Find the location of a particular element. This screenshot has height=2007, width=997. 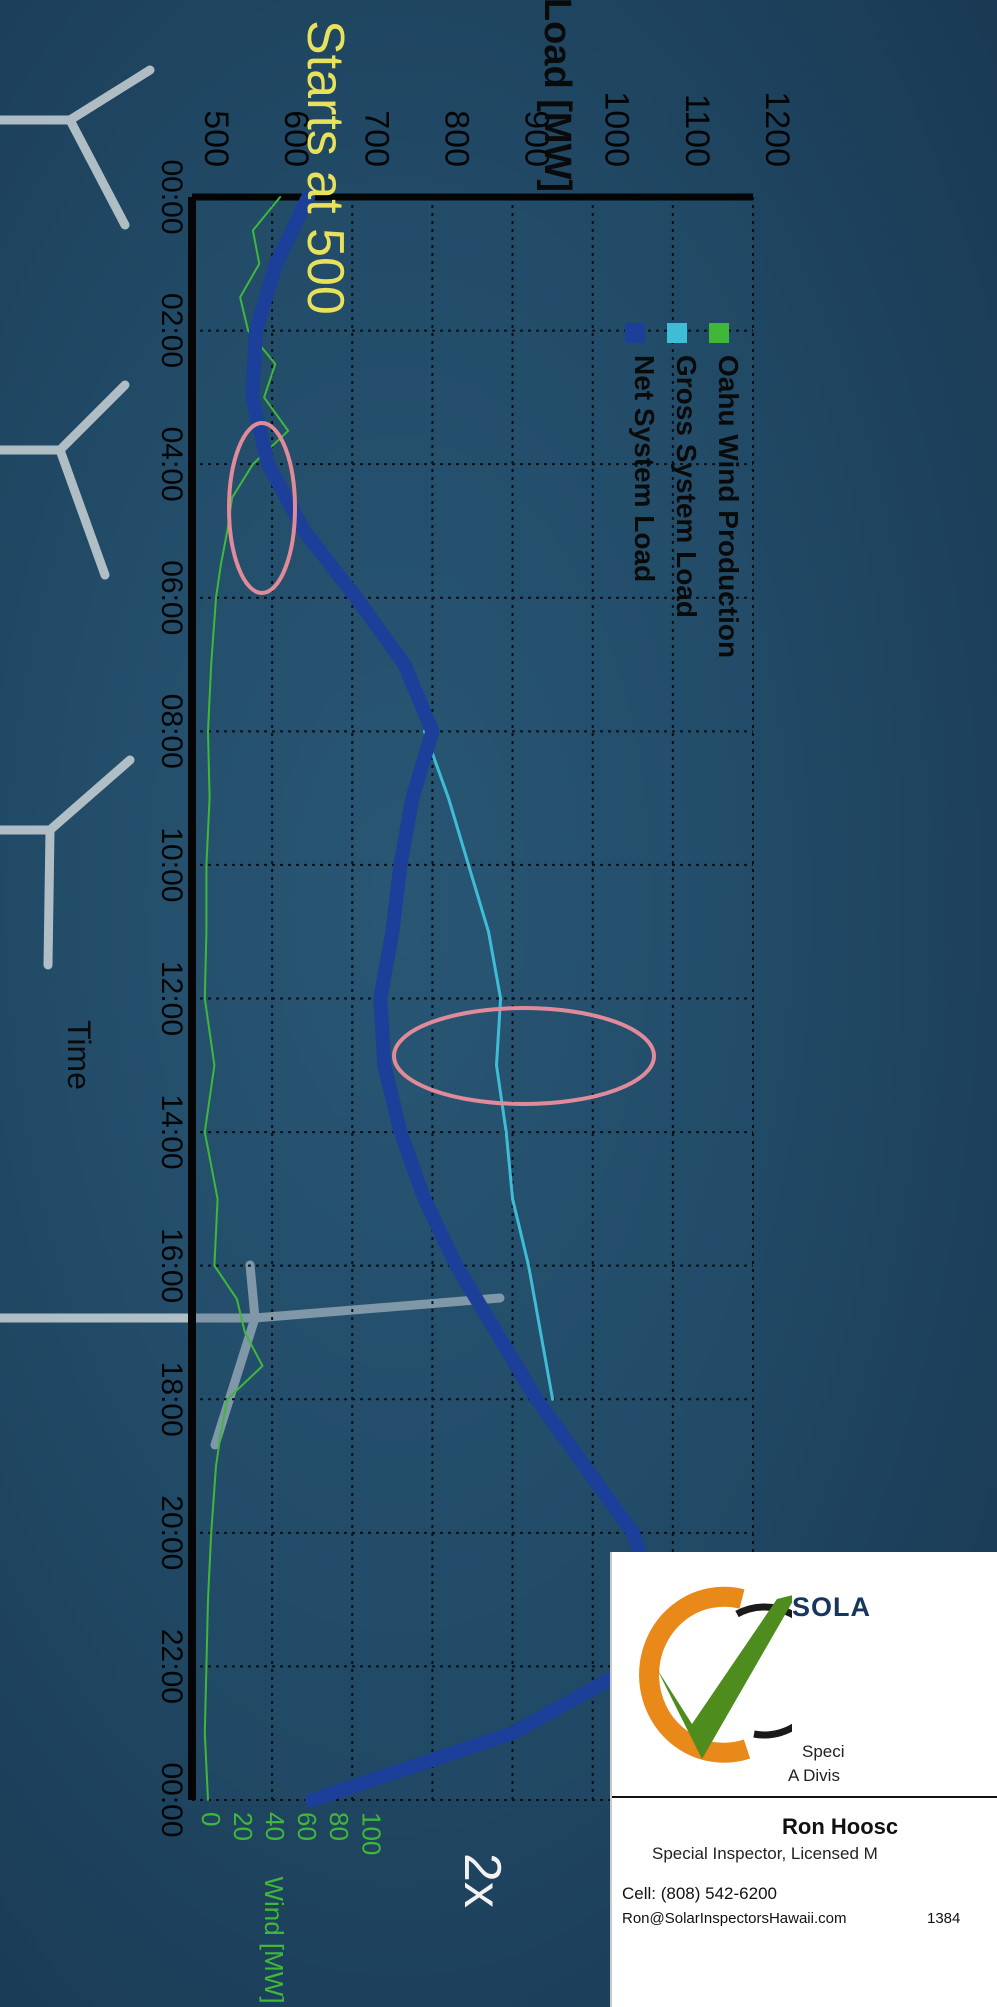

legend-label: Gross System Load is located at coordinates (686, 486).